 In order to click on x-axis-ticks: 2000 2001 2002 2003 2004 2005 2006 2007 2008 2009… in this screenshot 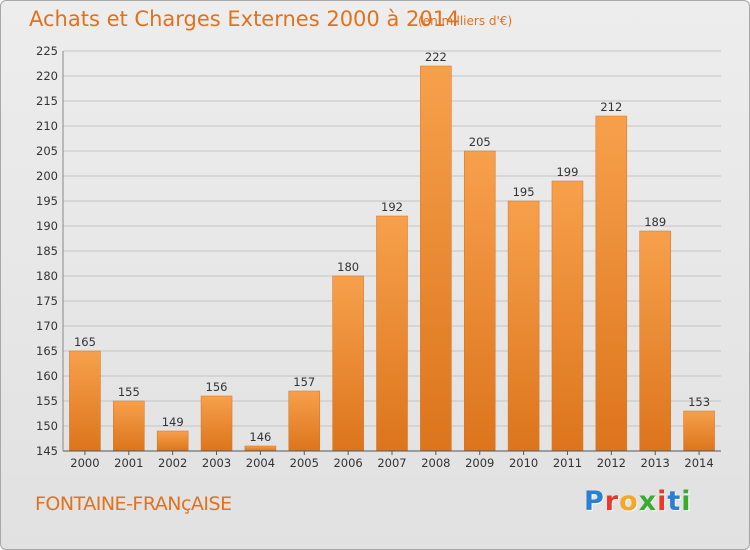, I will do `click(392, 460)`.